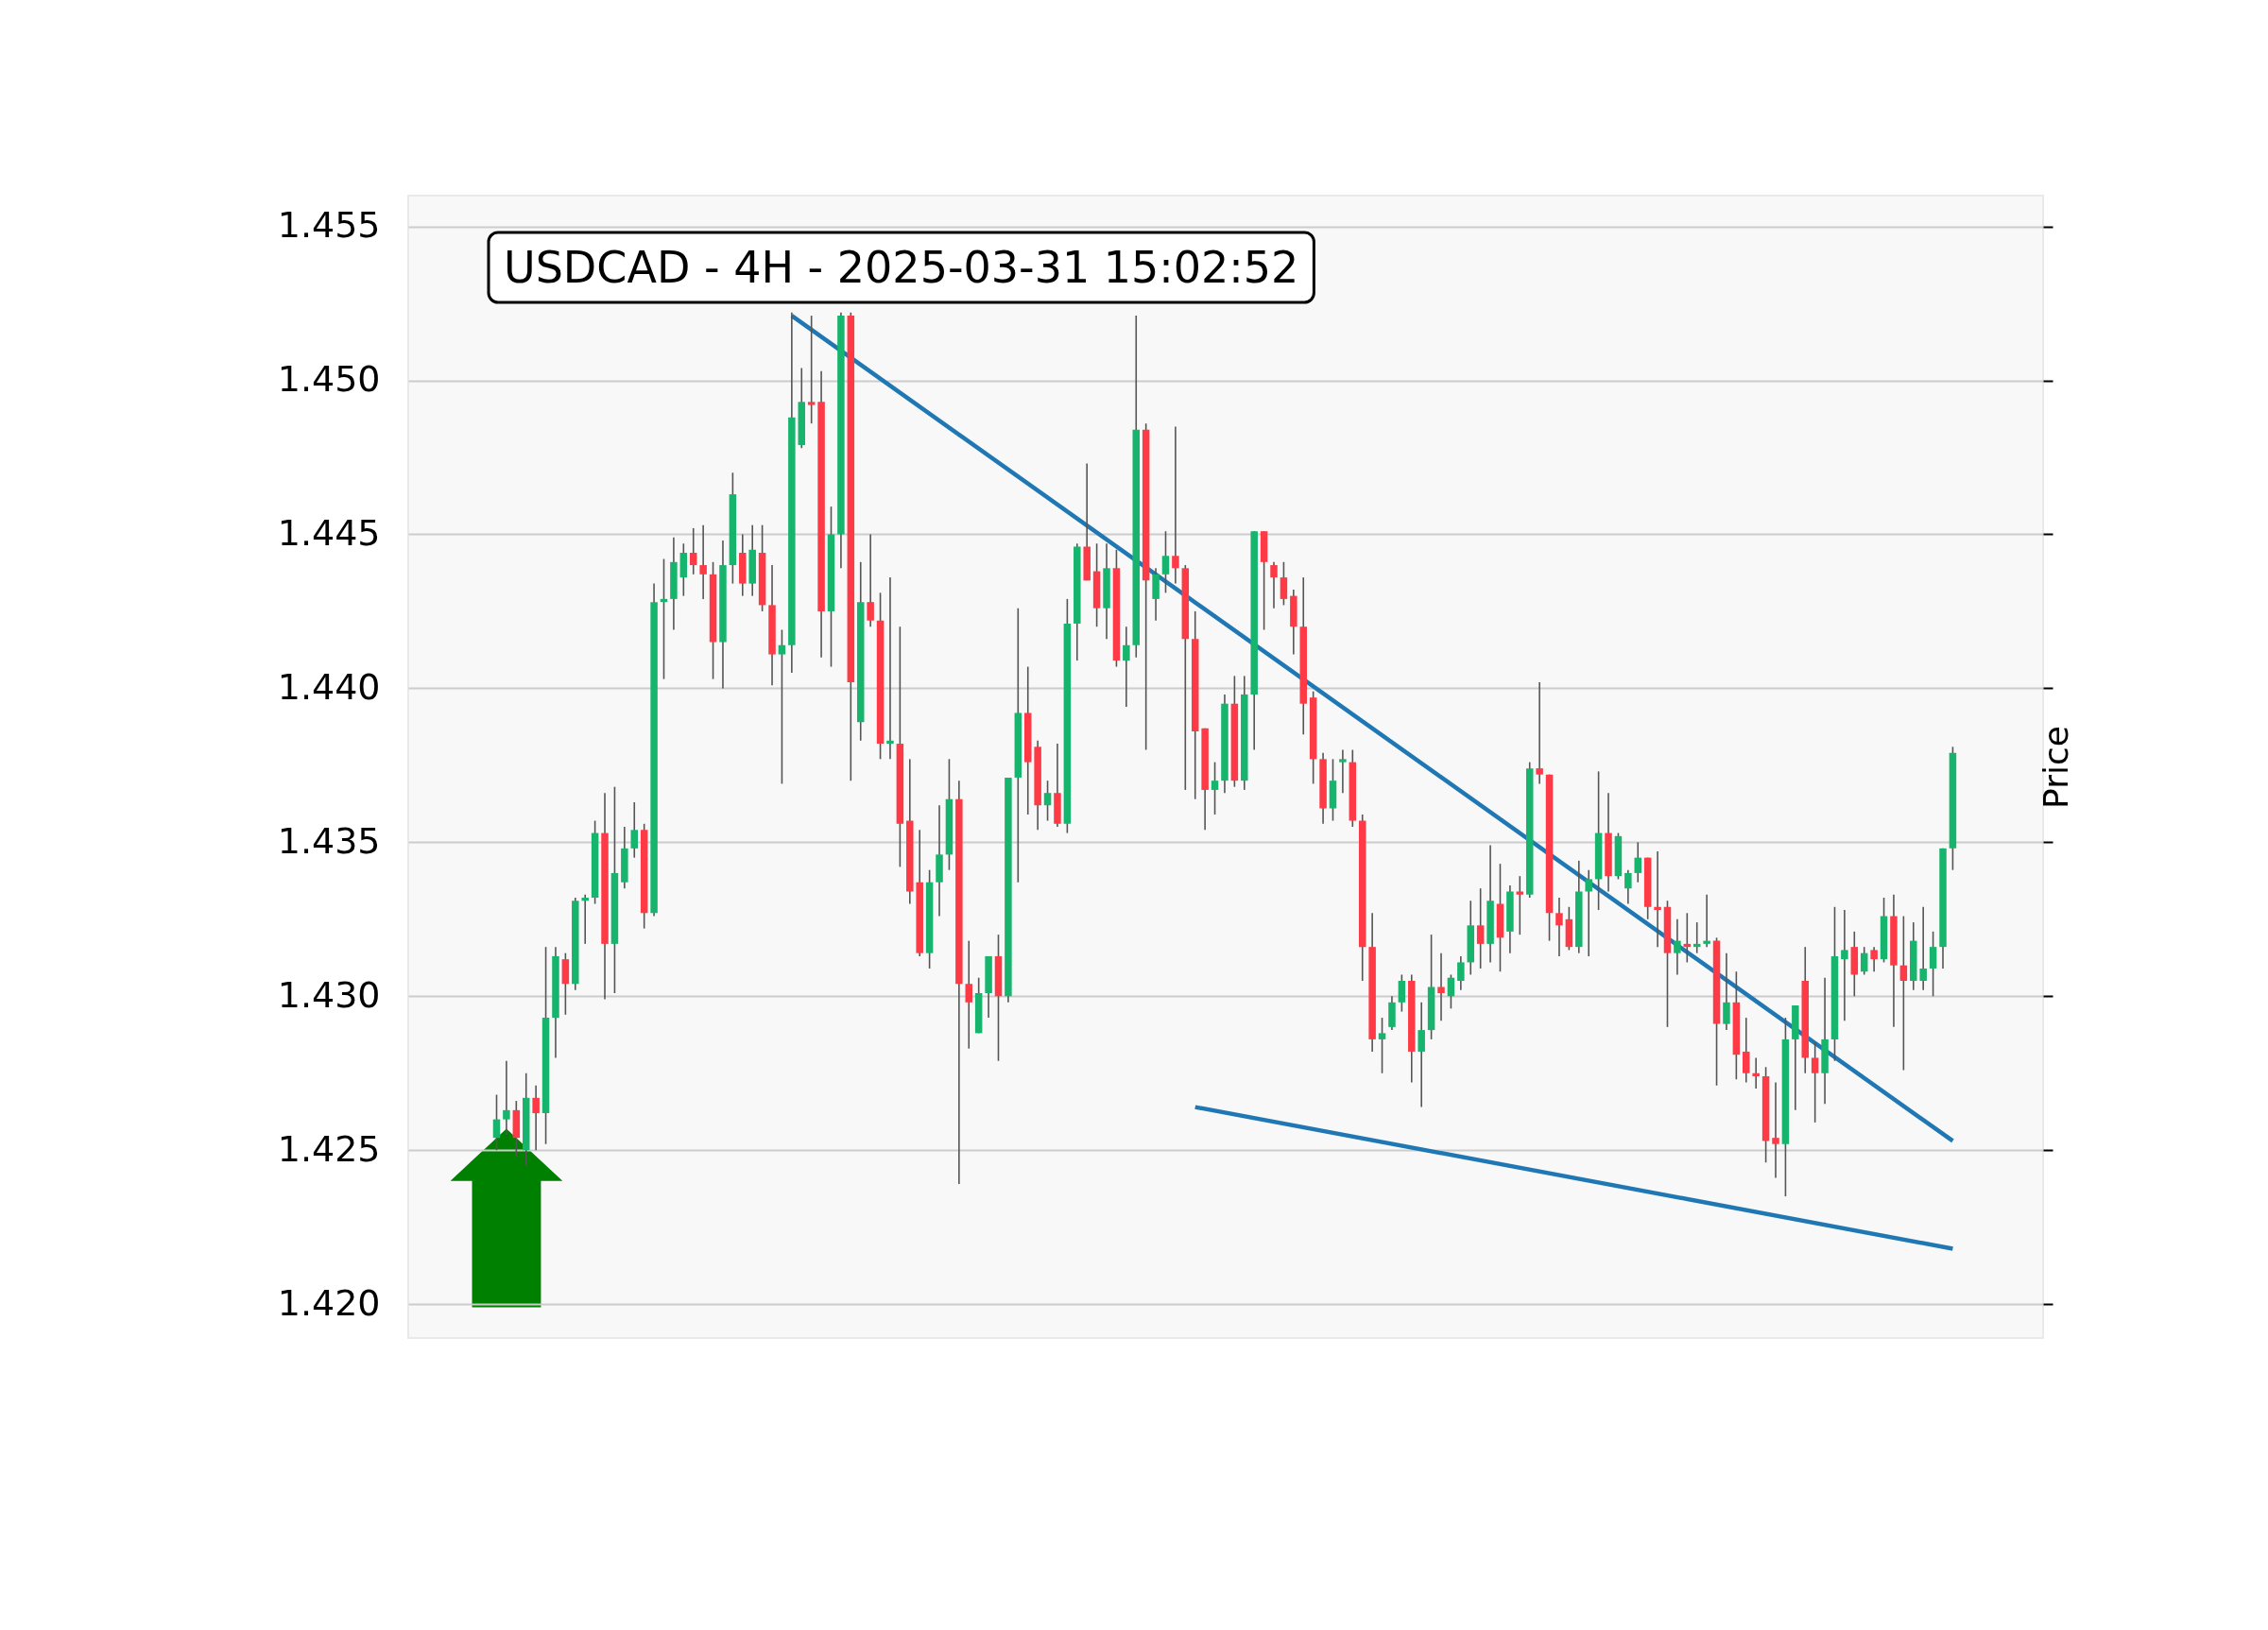 Image resolution: width=2268 pixels, height=1630 pixels. What do you see at coordinates (2055, 767) in the screenshot?
I see `y-axis-title: Price` at bounding box center [2055, 767].